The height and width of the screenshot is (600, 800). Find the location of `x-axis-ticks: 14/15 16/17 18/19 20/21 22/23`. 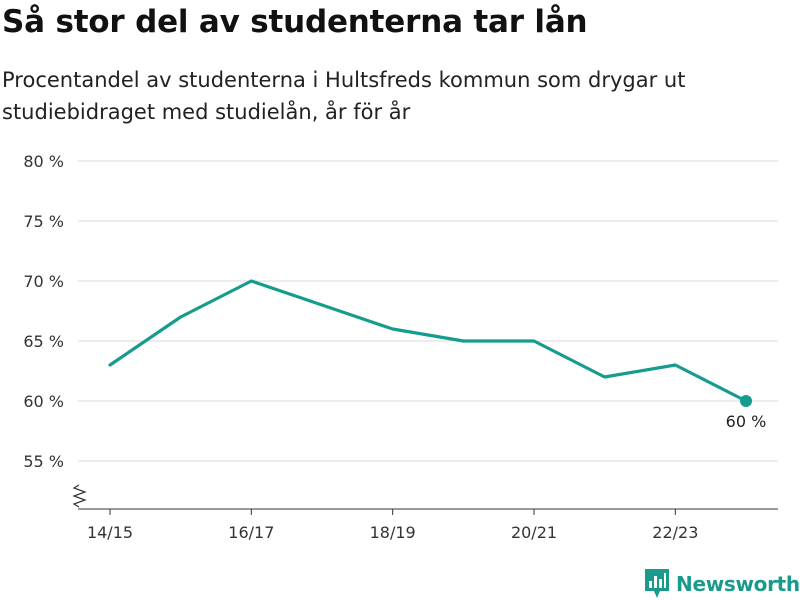

x-axis-ticks: 14/15 16/17 18/19 20/21 22/23 is located at coordinates (392, 525).